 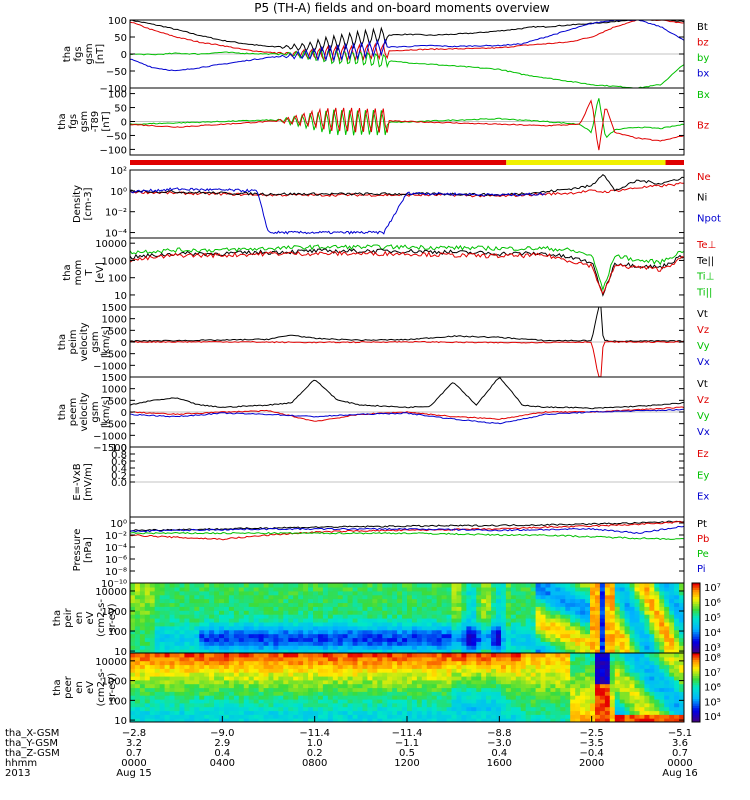 I want to click on y-axis-label: [km/s], so click(x=106, y=342).